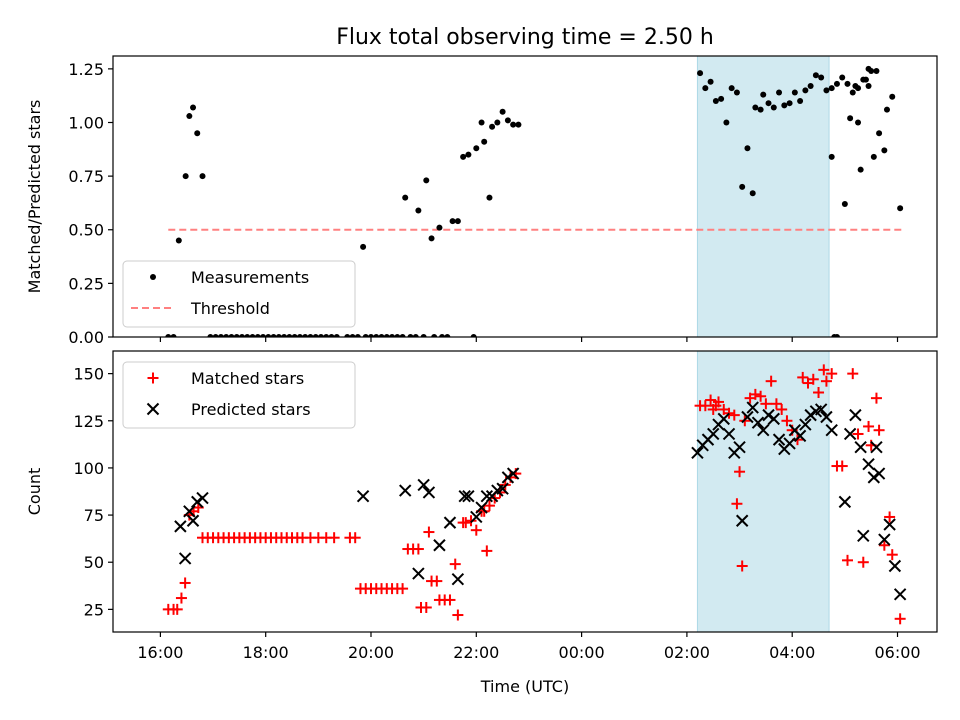  What do you see at coordinates (153, 277) in the screenshot?
I see `legend-measurement-marker` at bounding box center [153, 277].